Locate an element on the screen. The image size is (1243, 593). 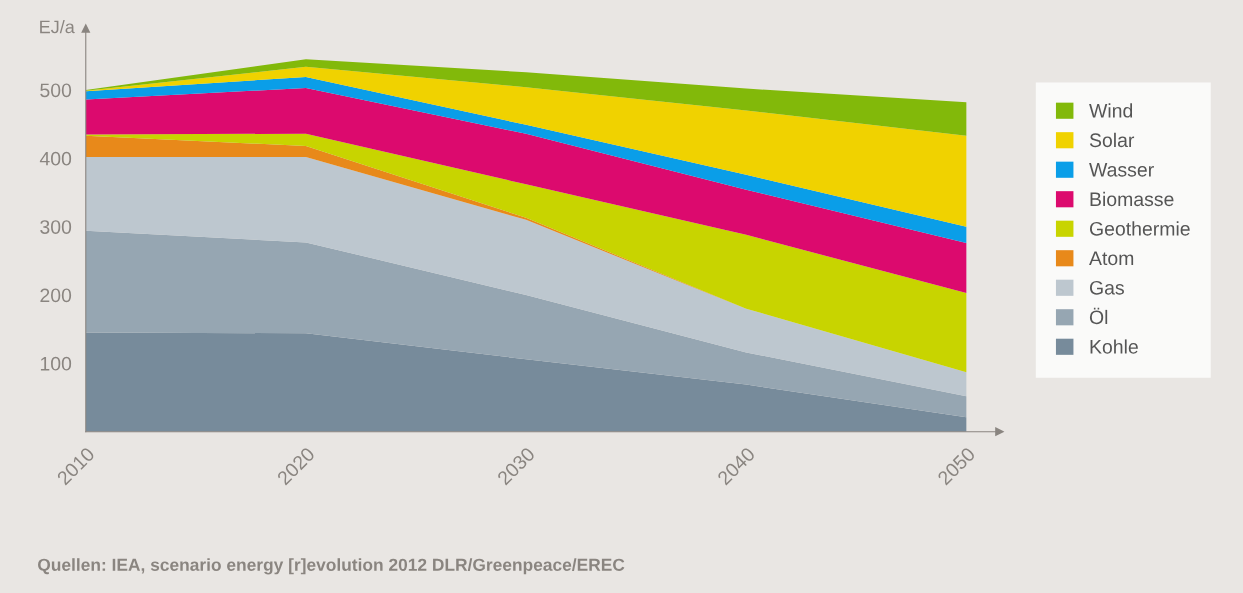
legend-label: Öl is located at coordinates (1098, 316).